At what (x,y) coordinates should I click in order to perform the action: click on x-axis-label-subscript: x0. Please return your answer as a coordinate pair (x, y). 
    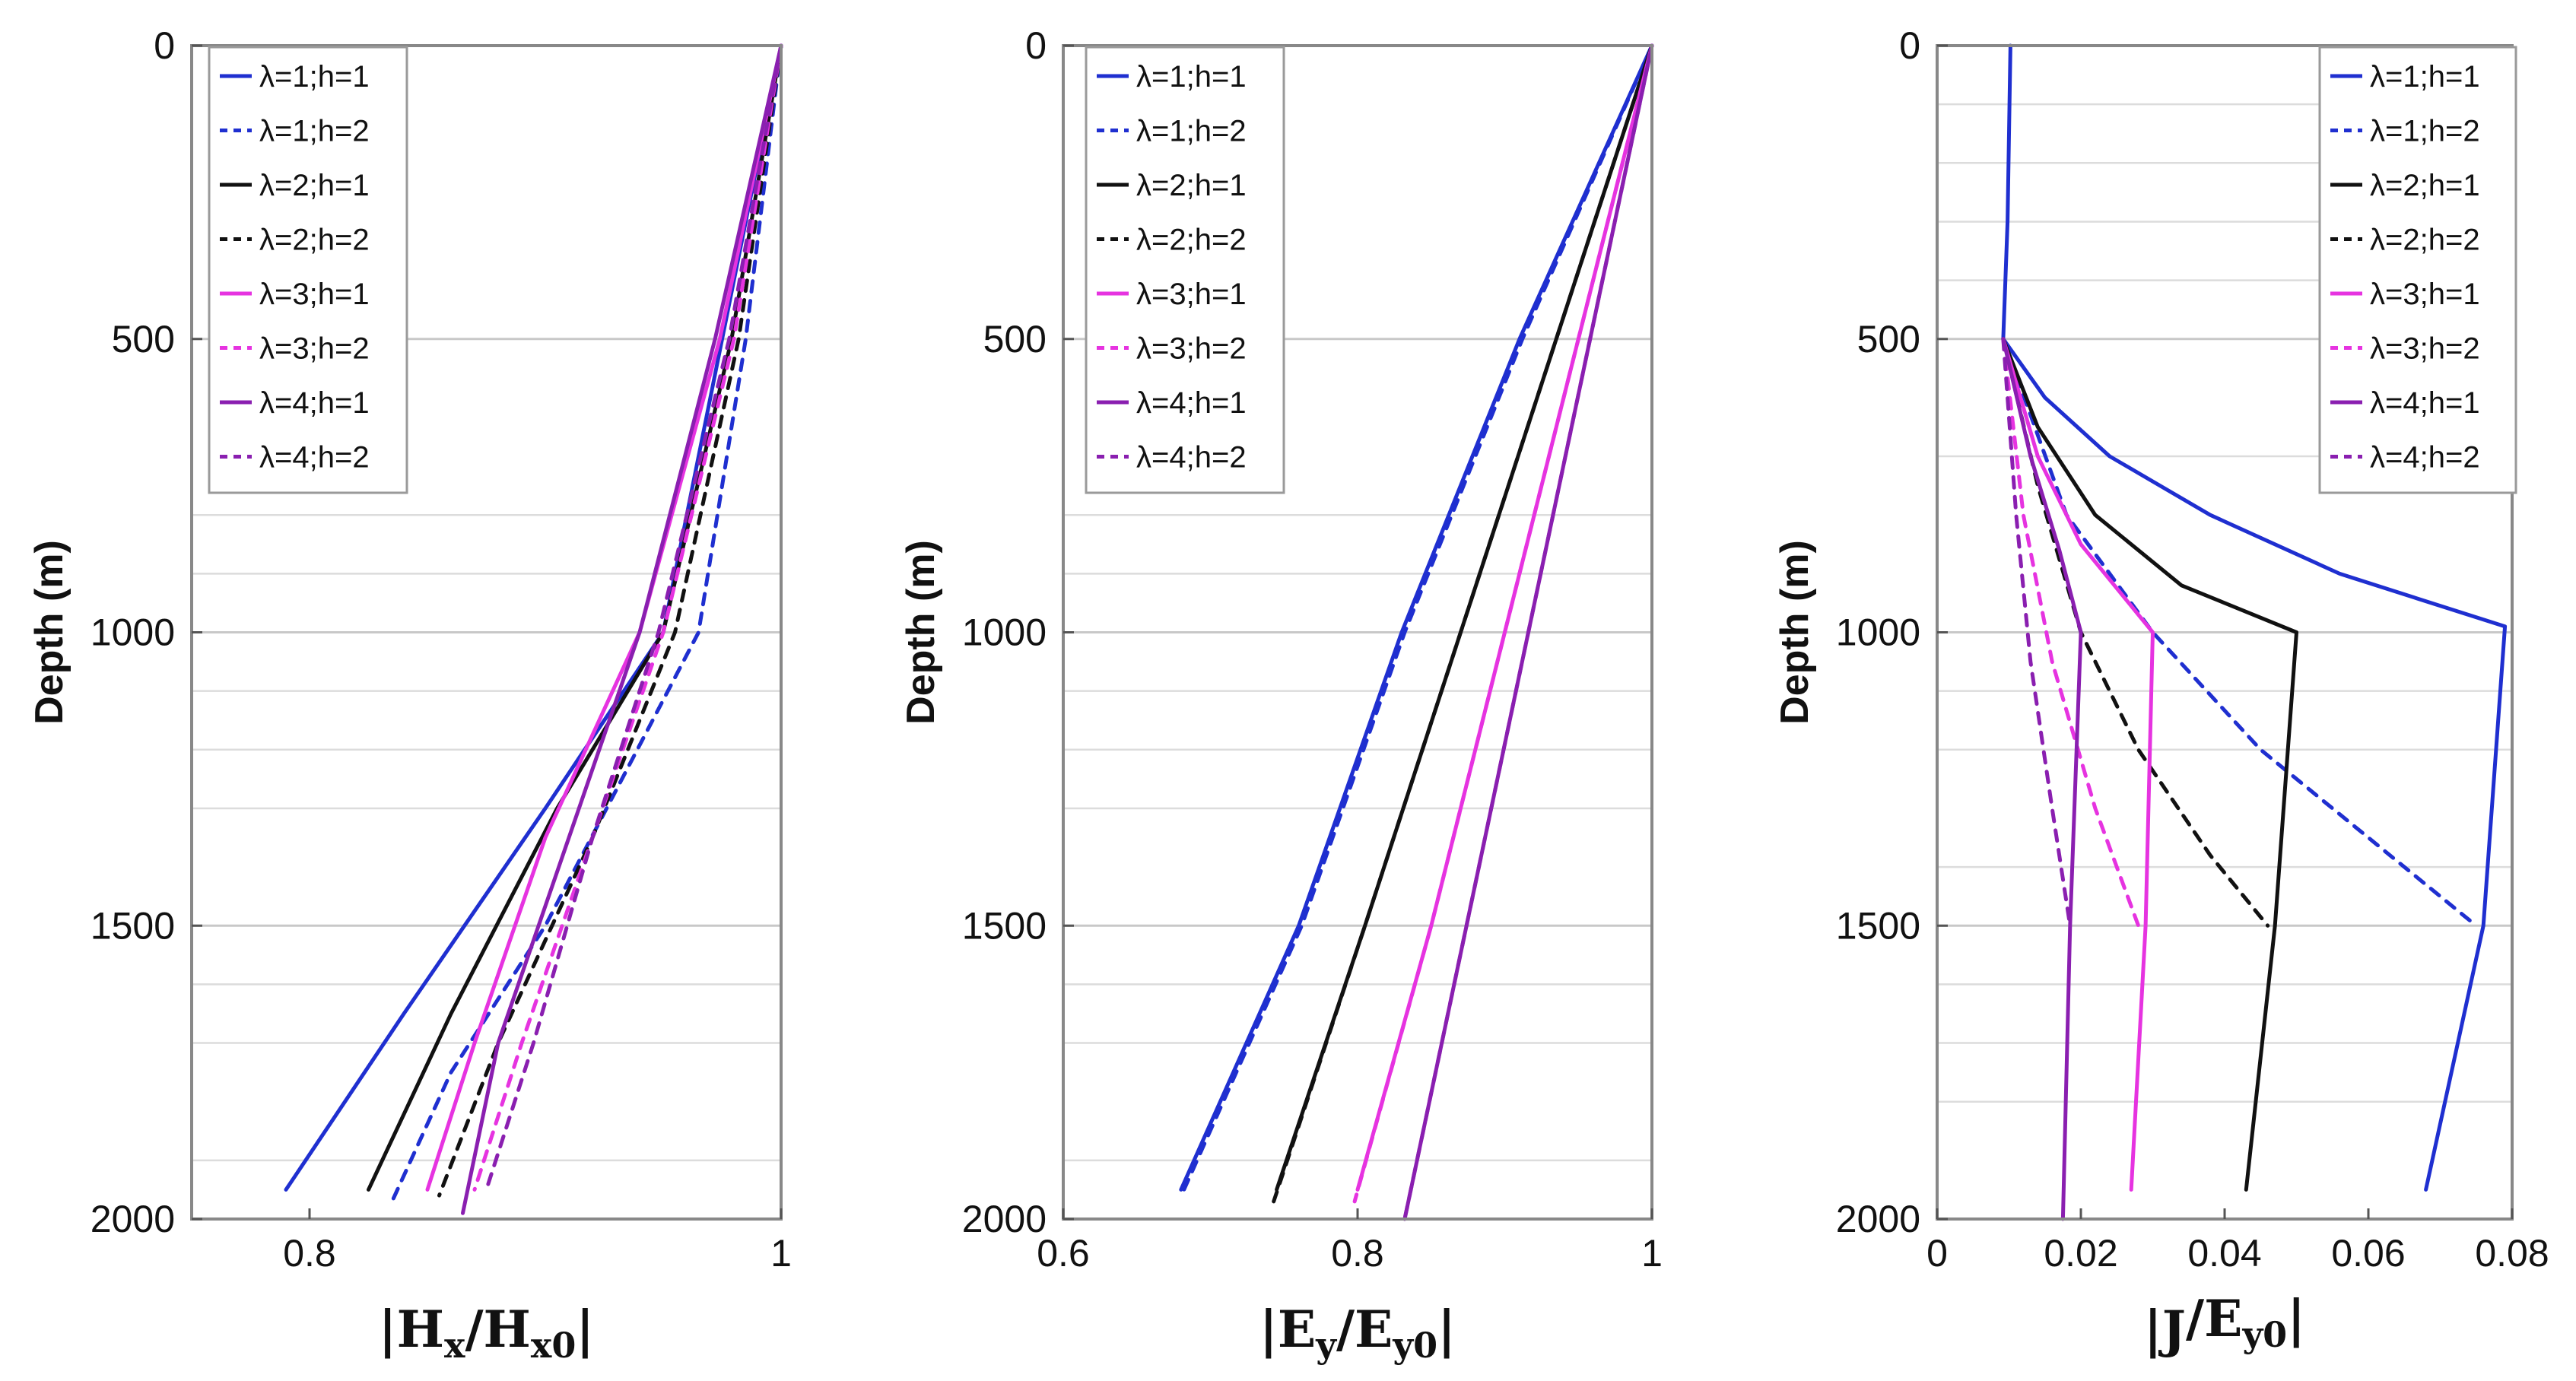
    Looking at the image, I should click on (553, 1345).